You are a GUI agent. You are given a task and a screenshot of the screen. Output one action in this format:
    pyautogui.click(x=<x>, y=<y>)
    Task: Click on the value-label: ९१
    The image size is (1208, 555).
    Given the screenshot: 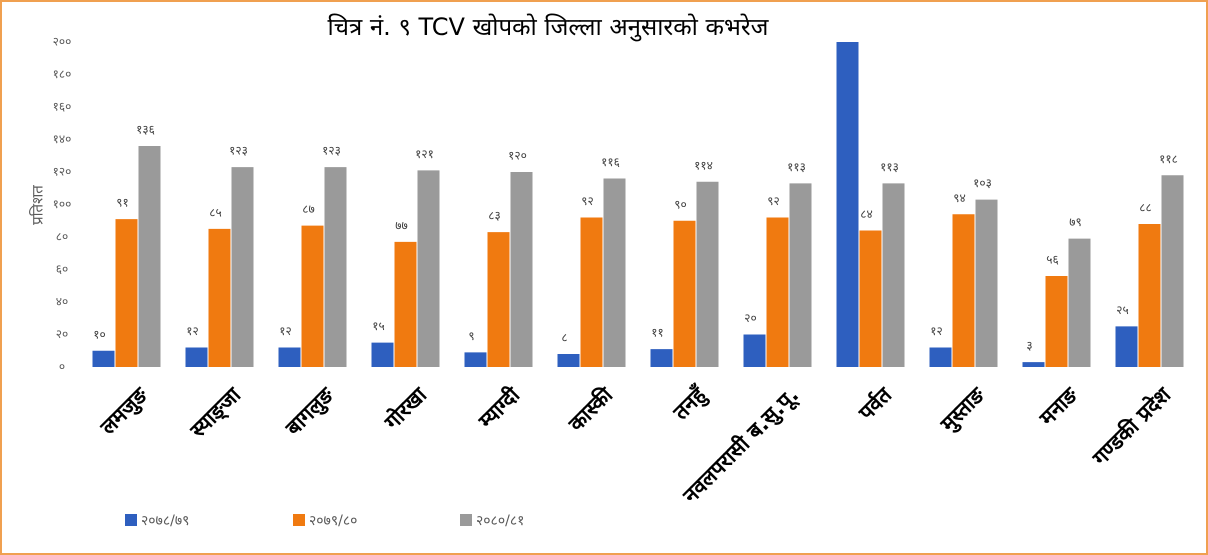 What is the action you would take?
    pyautogui.click(x=122, y=203)
    